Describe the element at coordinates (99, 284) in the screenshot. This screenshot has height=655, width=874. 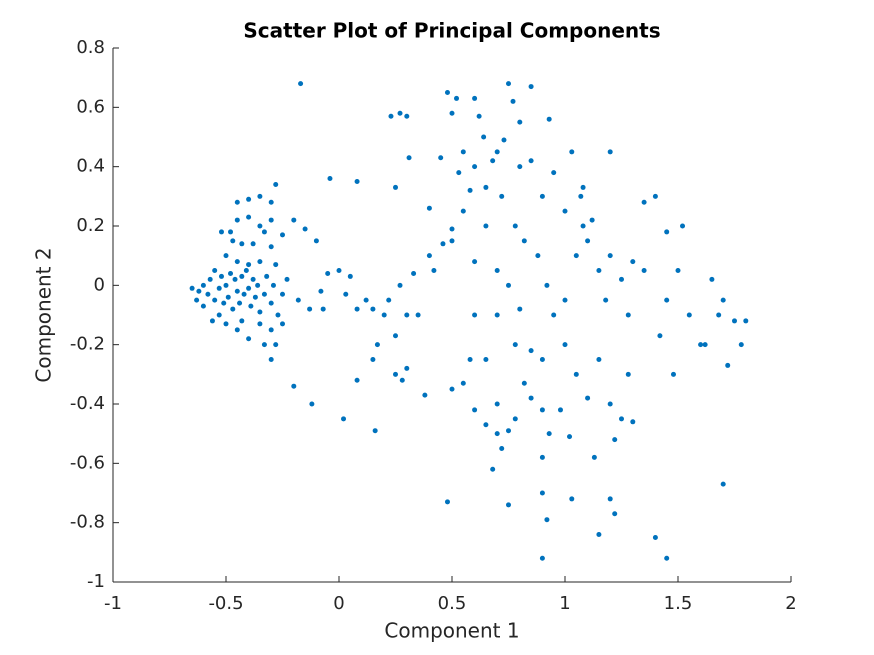
I see `y-tick-label: 0` at that location.